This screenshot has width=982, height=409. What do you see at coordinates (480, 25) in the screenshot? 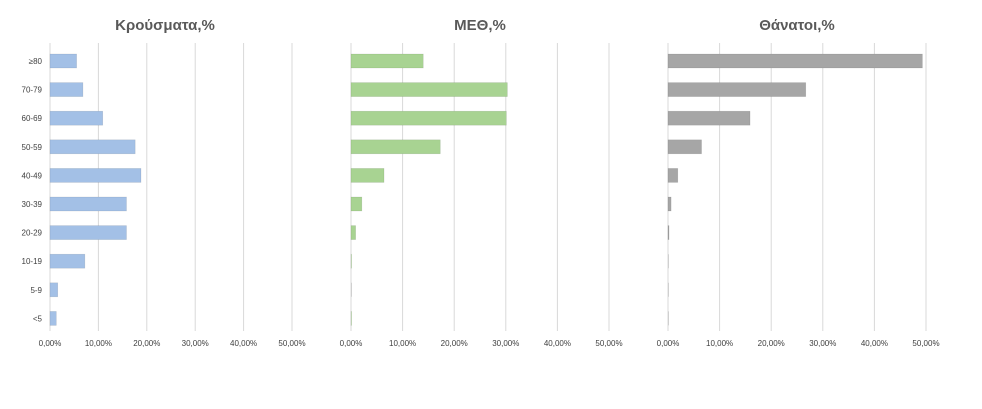
I see `chart-title: ΜΕΘ,%` at bounding box center [480, 25].